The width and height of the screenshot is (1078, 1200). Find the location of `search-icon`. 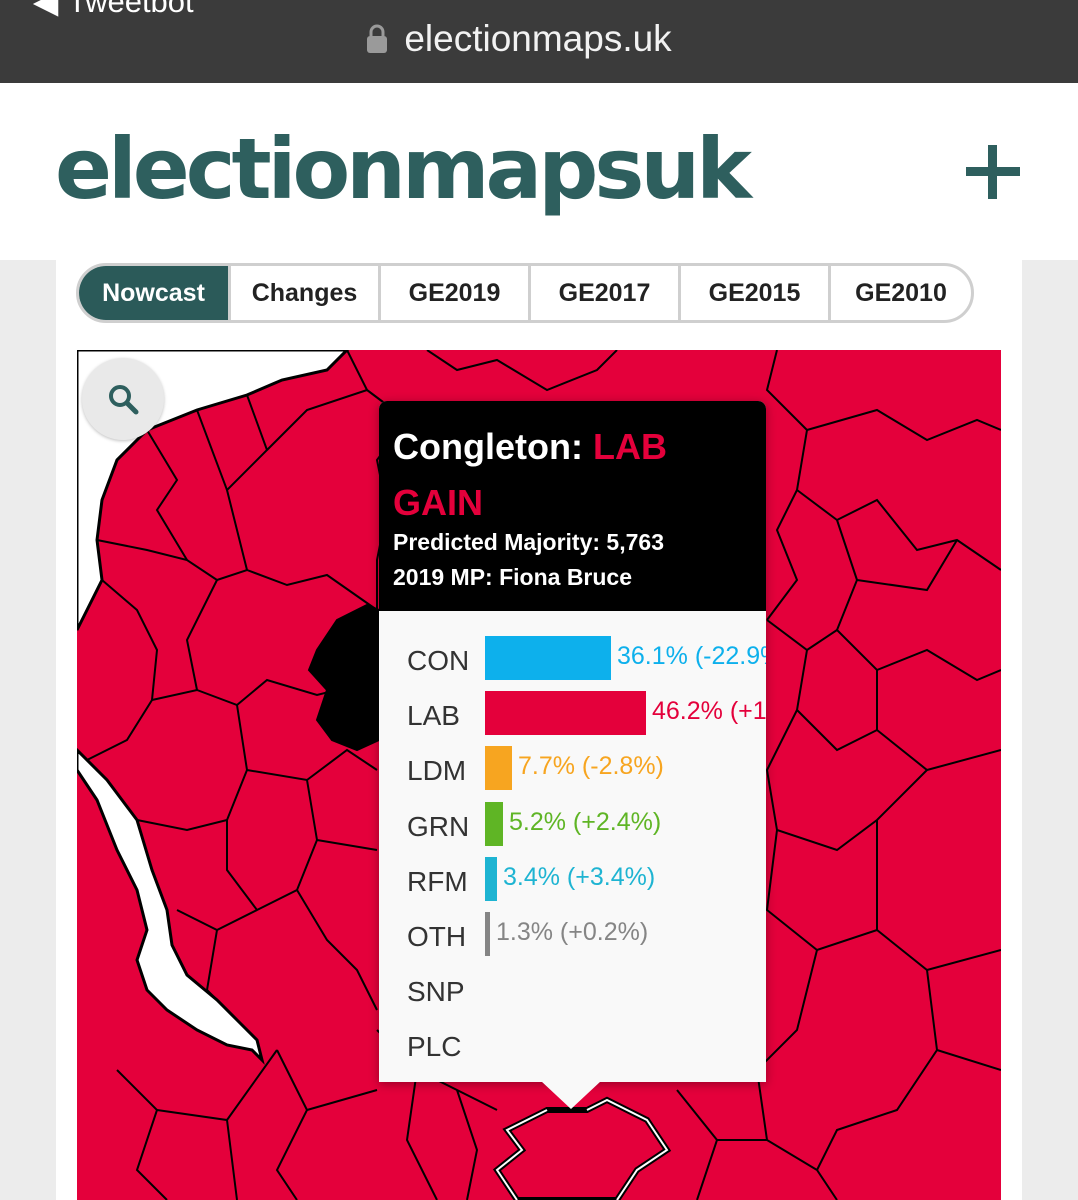

search-icon is located at coordinates (124, 400).